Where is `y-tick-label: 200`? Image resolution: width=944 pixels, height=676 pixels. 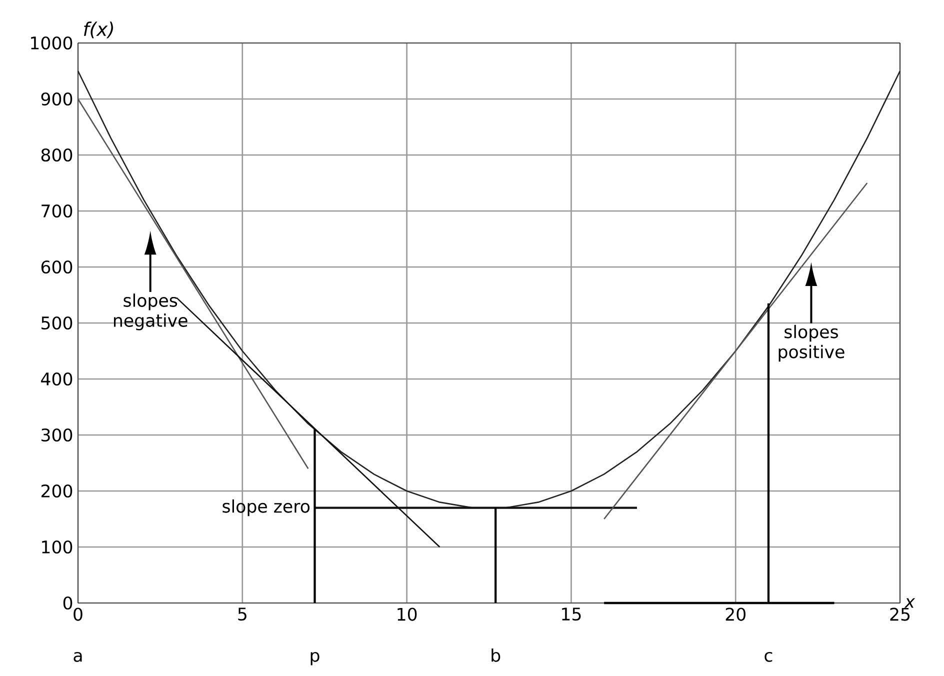
y-tick-label: 200 is located at coordinates (56, 491).